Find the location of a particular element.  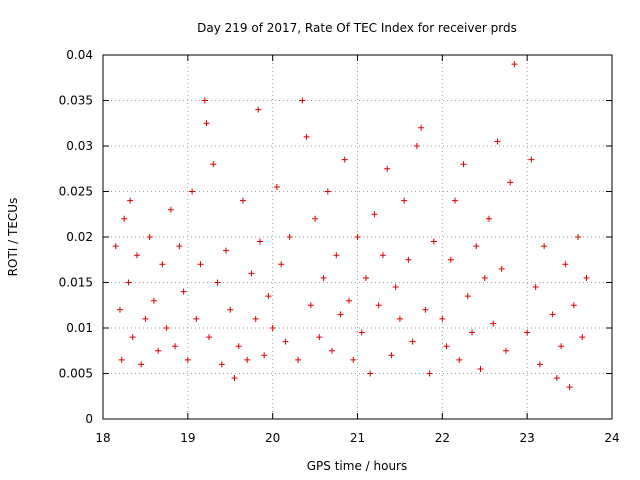

x-tick-label: 21 is located at coordinates (357, 438).